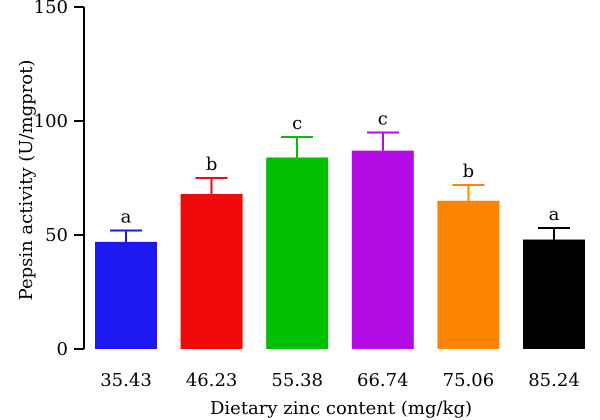 This screenshot has width=600, height=420. Describe the element at coordinates (469, 171) in the screenshot. I see `significance-letter-4: b` at that location.